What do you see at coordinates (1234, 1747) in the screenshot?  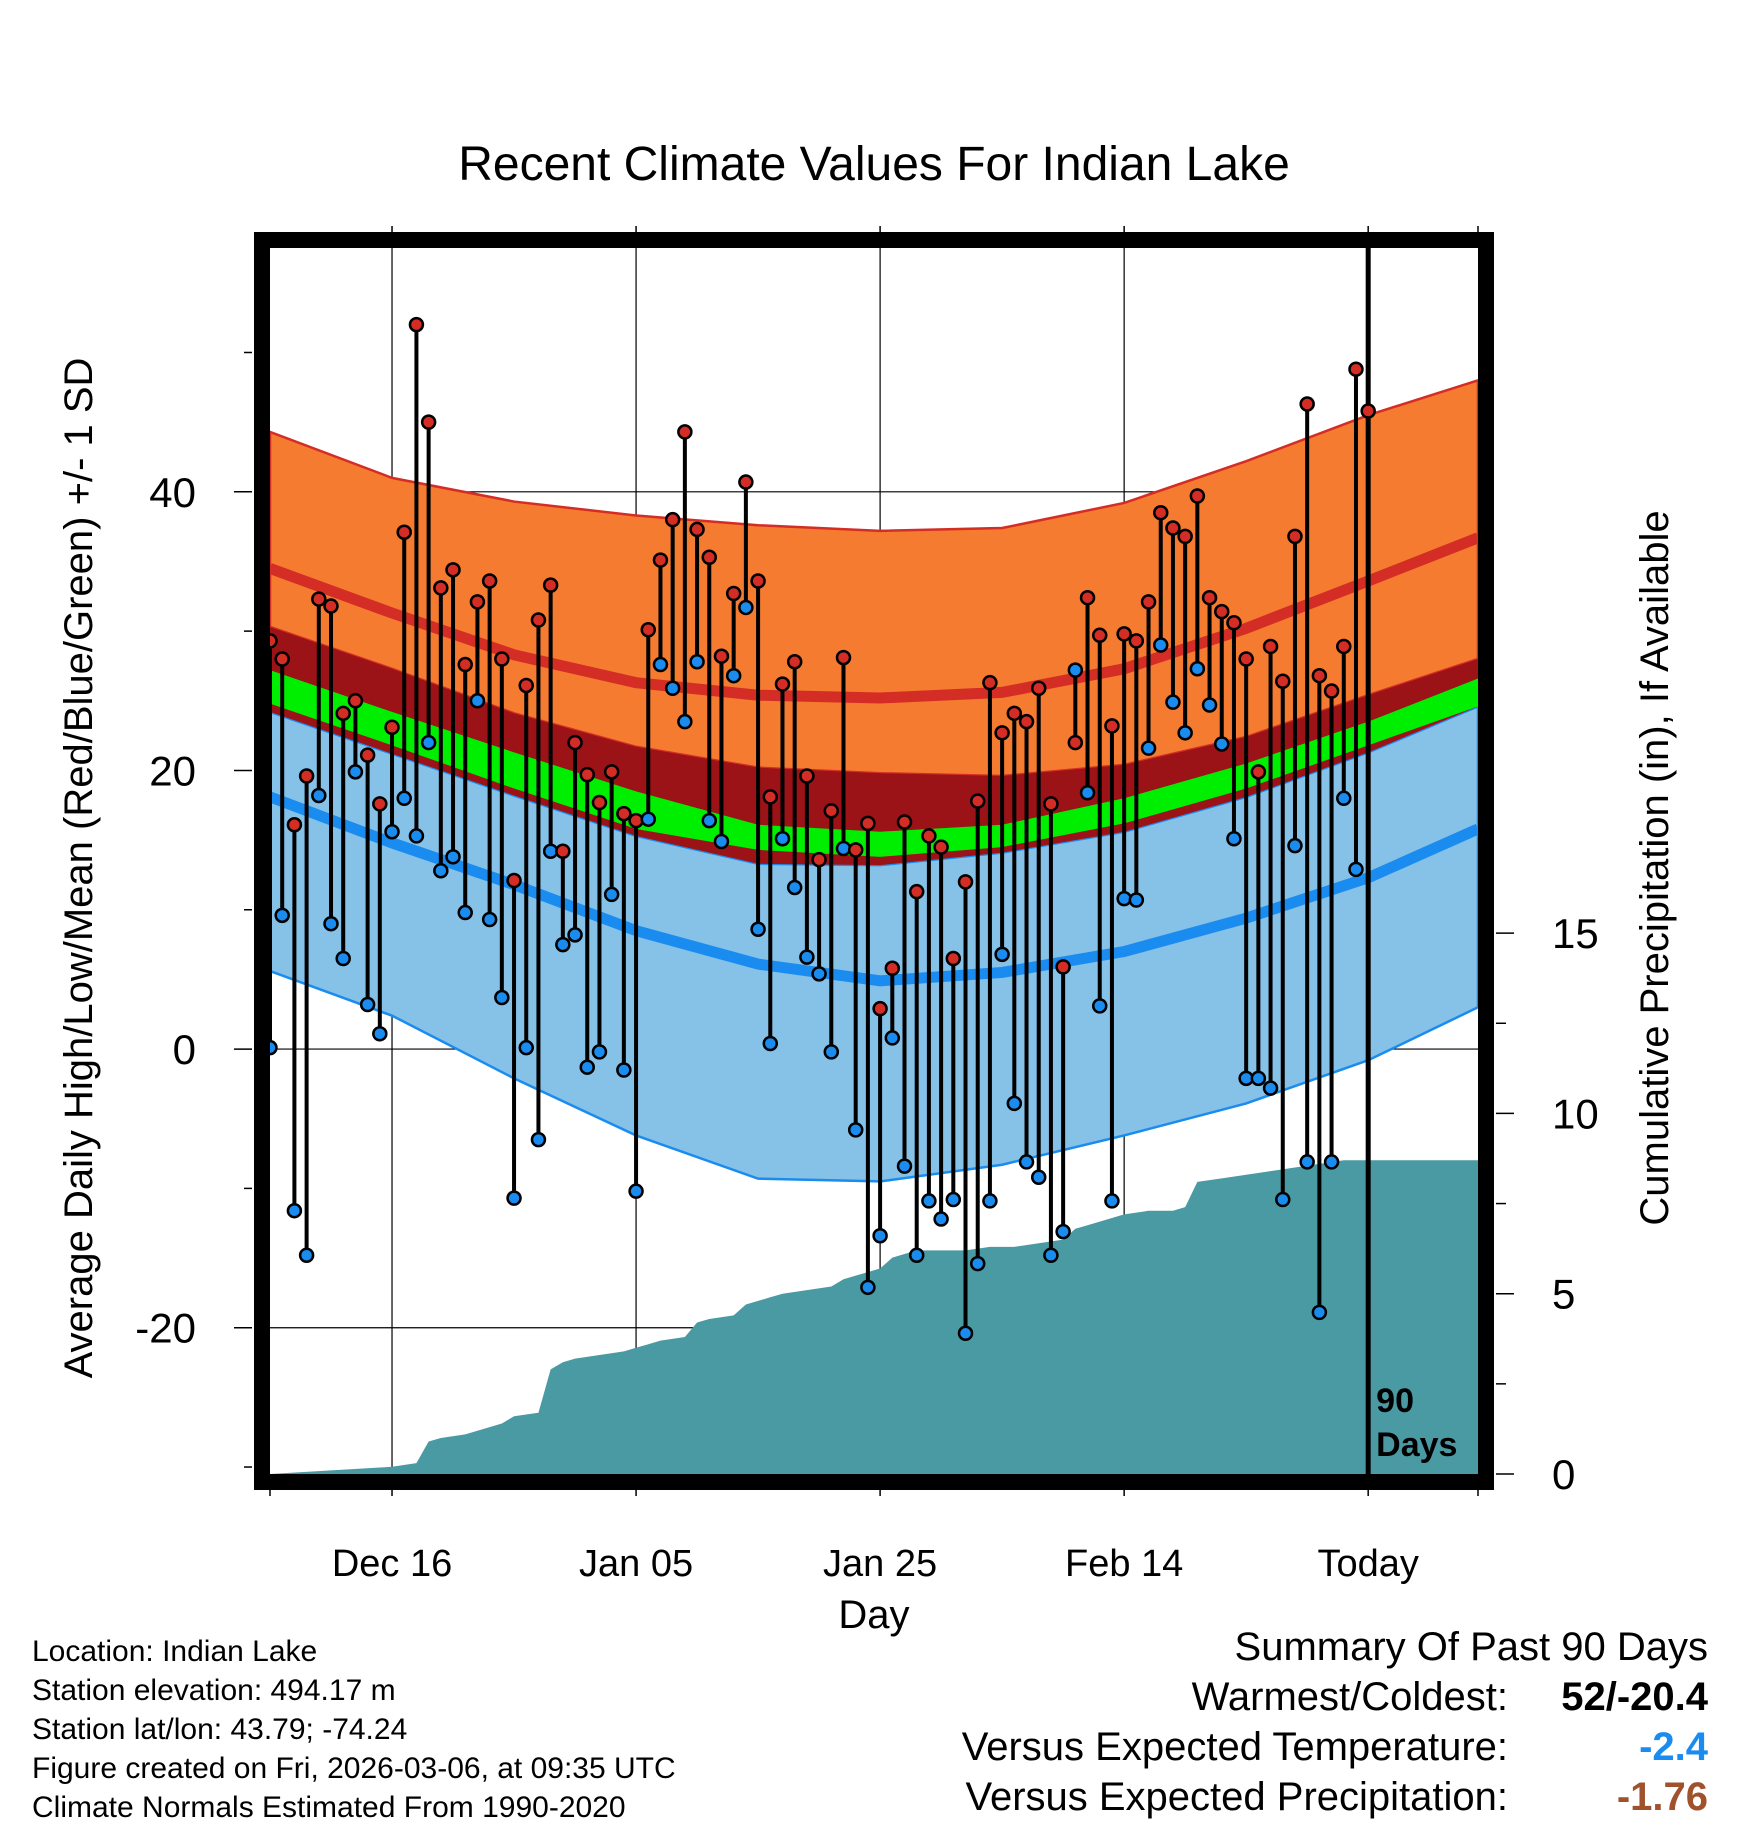 I see `summary-temp-label: Versus Expected Temperature:` at bounding box center [1234, 1747].